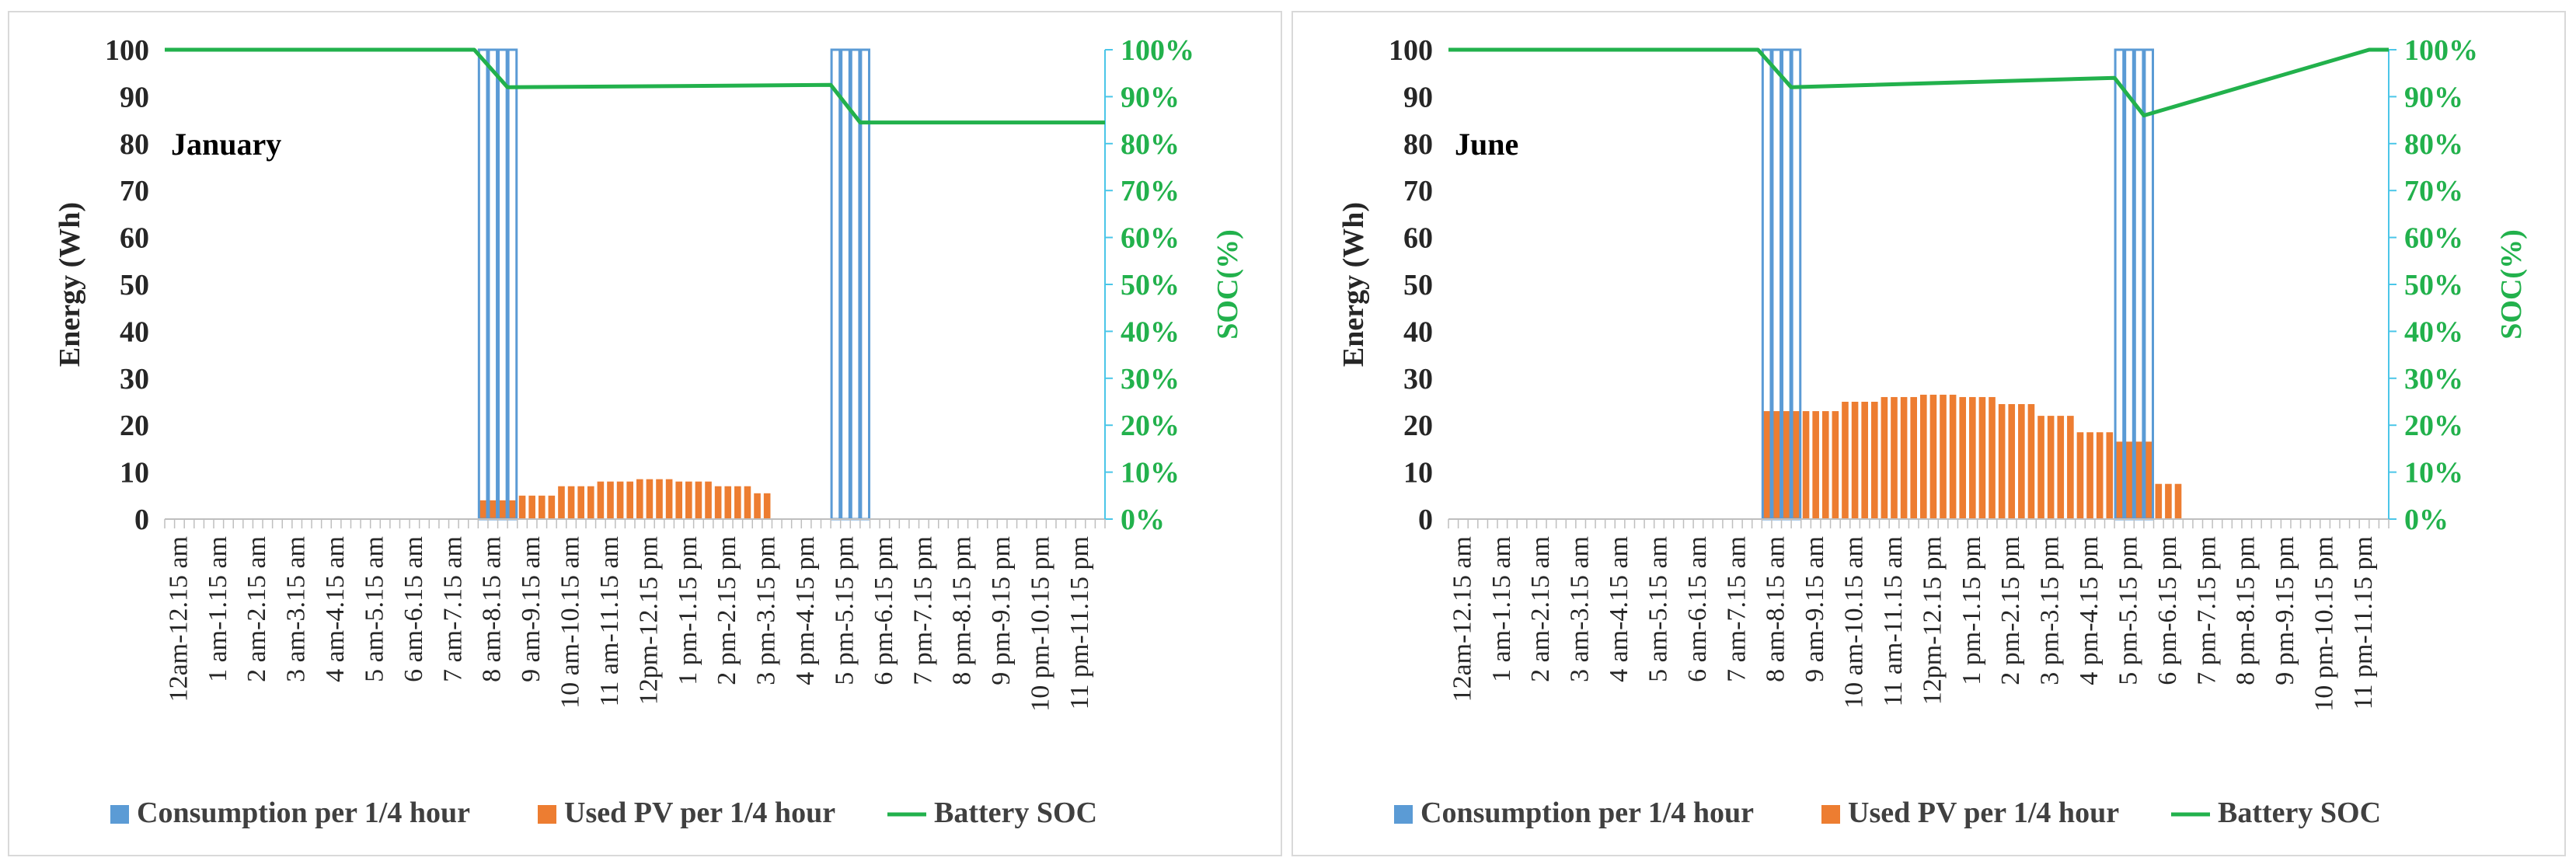  What do you see at coordinates (134, 239) in the screenshot?
I see `january-y-tick-label: 60` at bounding box center [134, 239].